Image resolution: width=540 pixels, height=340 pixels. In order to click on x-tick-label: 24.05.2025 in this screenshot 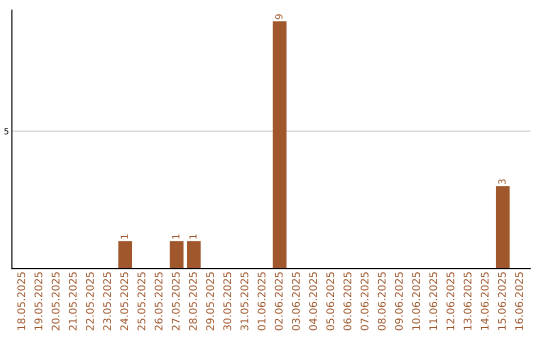, I will do `click(124, 301)`.